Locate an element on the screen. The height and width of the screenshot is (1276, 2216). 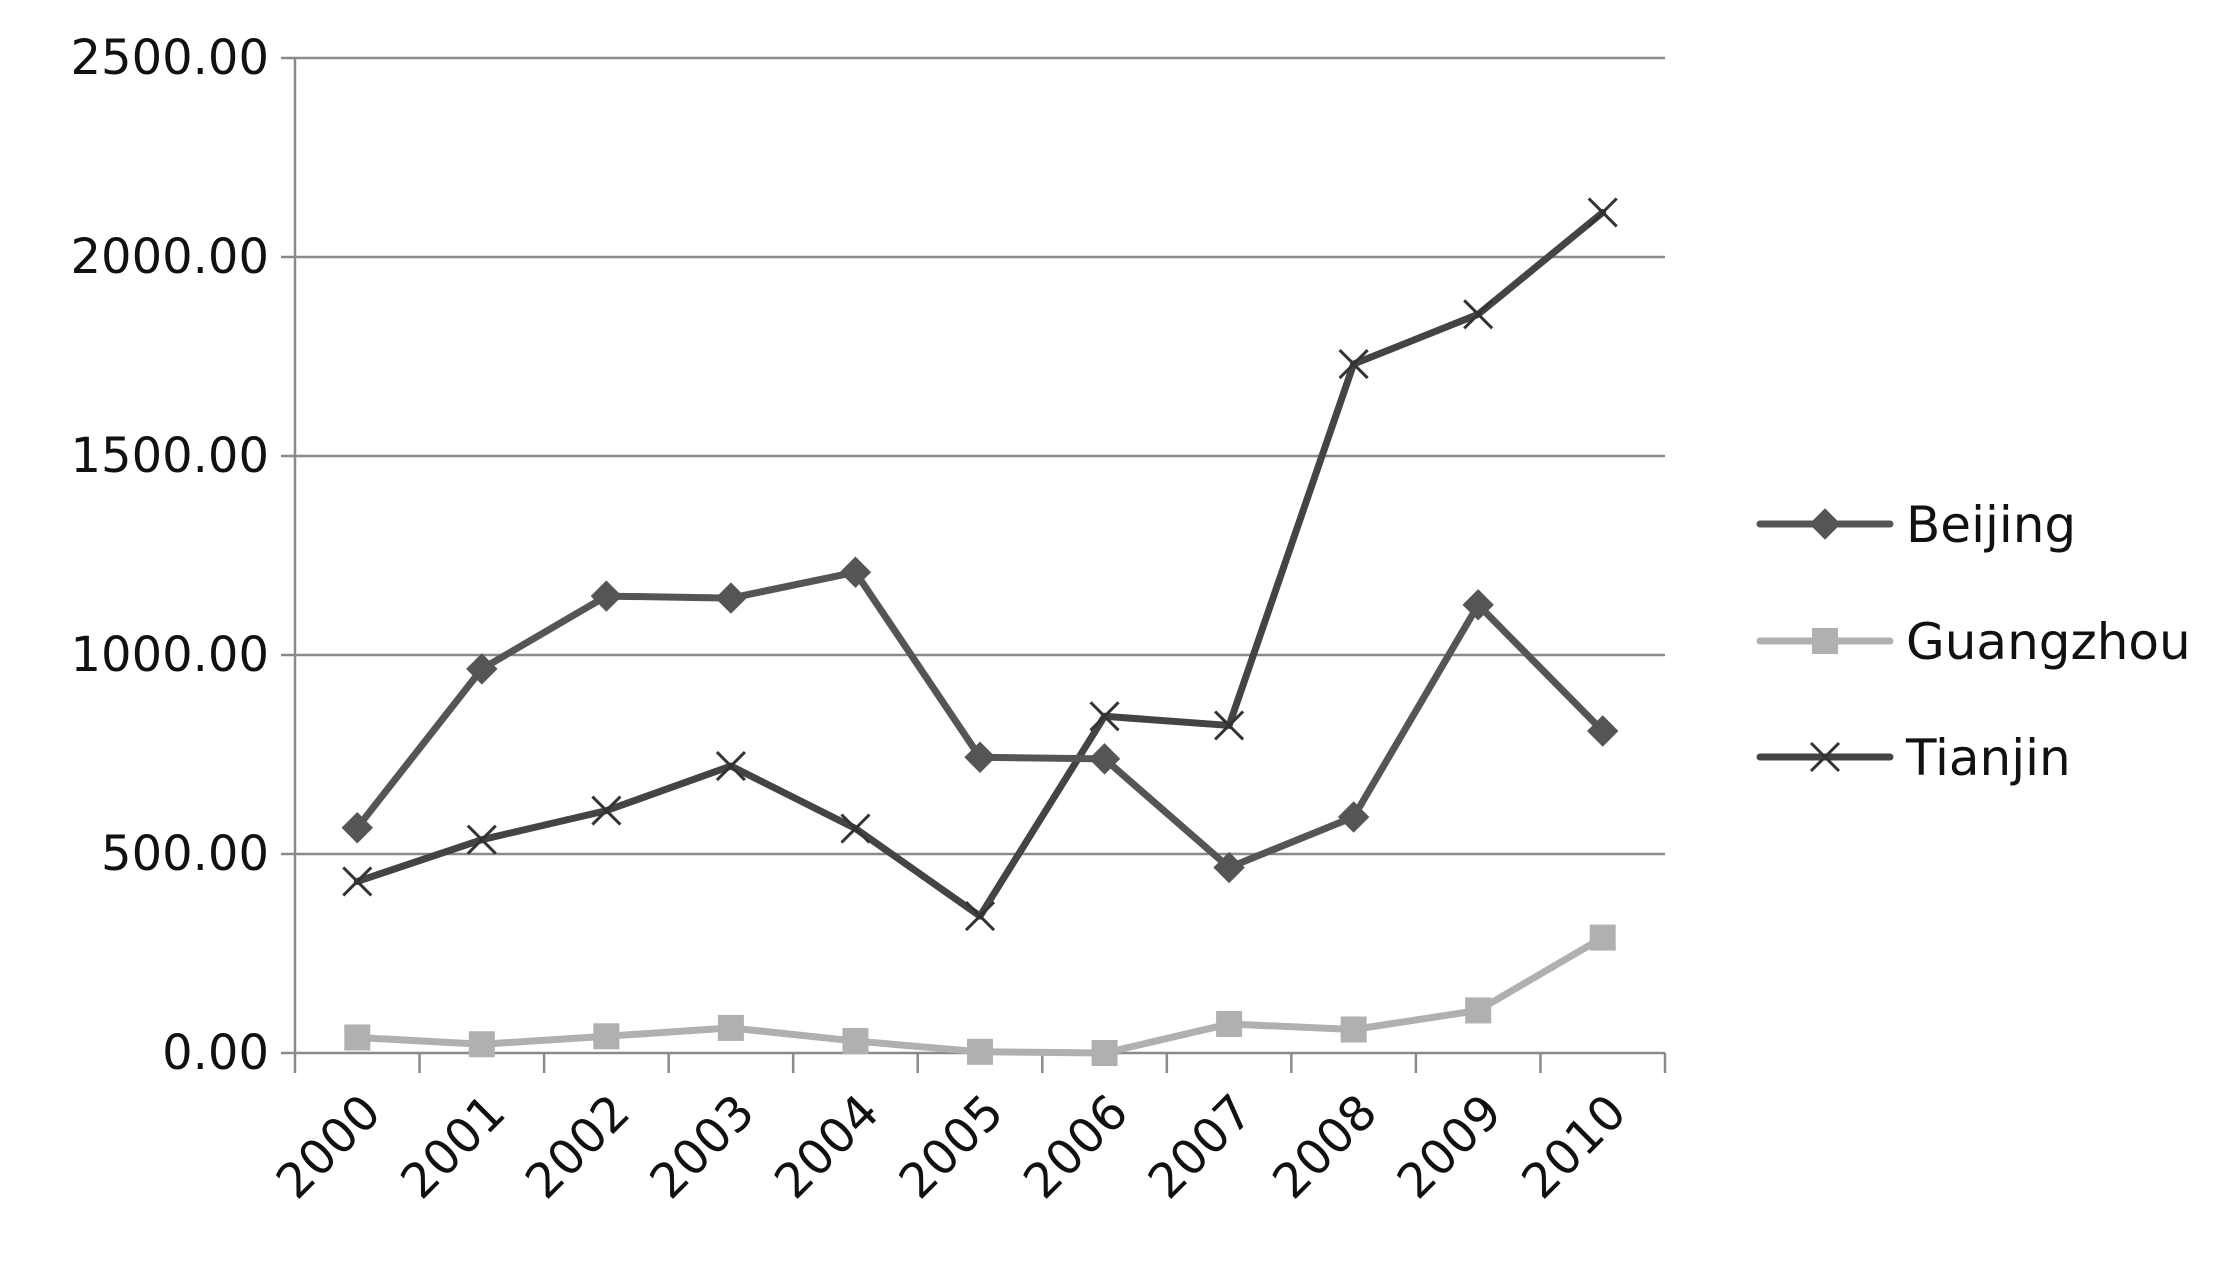
x-tick-label: 2002 is located at coordinates (578, 1147).